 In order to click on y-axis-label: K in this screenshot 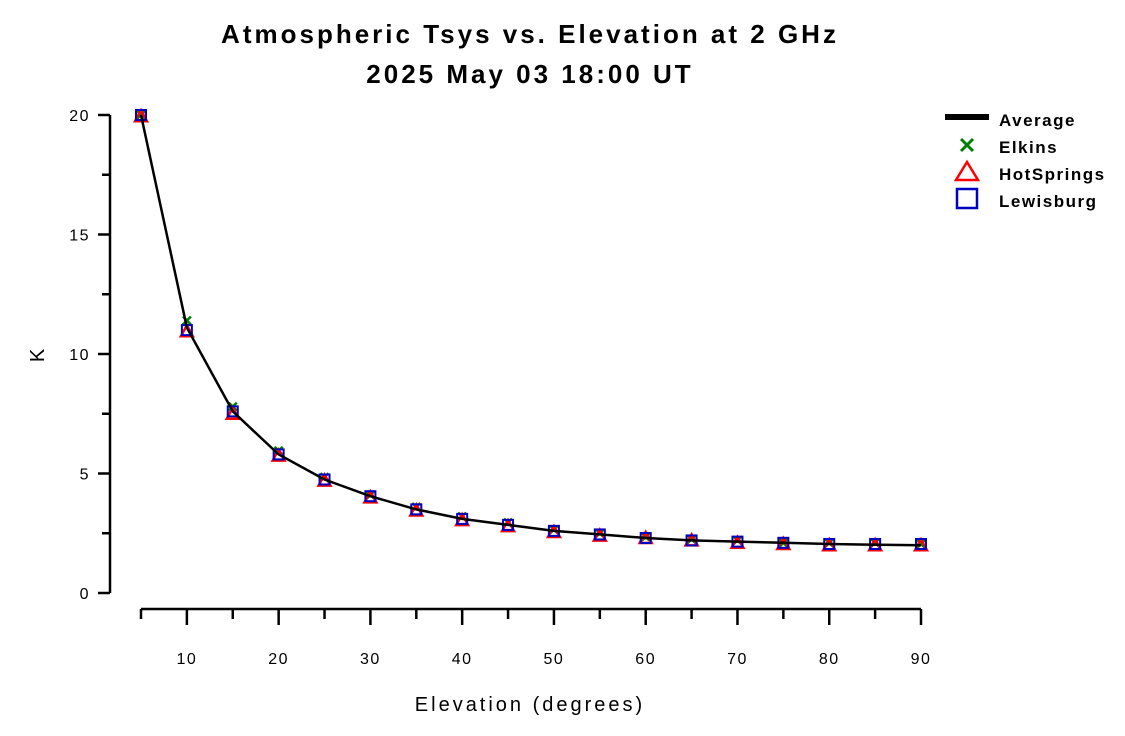, I will do `click(38, 354)`.